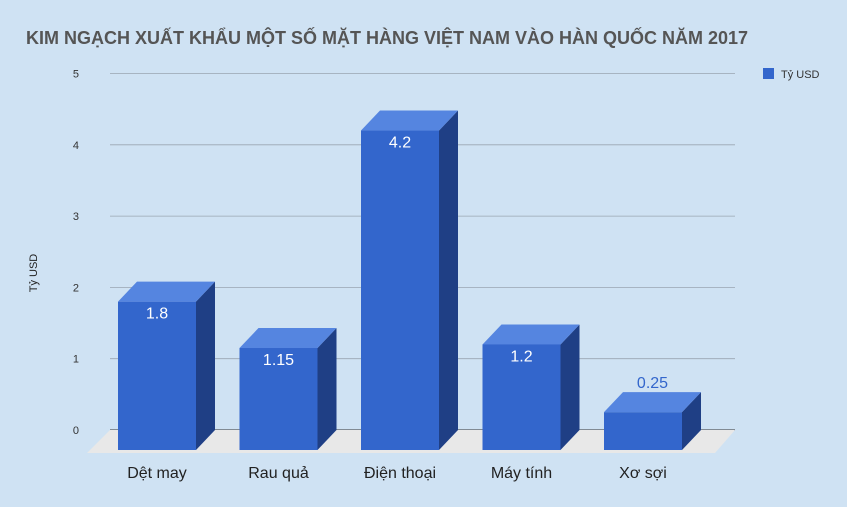  Describe the element at coordinates (652, 383) in the screenshot. I see `bar-value-label: 0.25` at that location.